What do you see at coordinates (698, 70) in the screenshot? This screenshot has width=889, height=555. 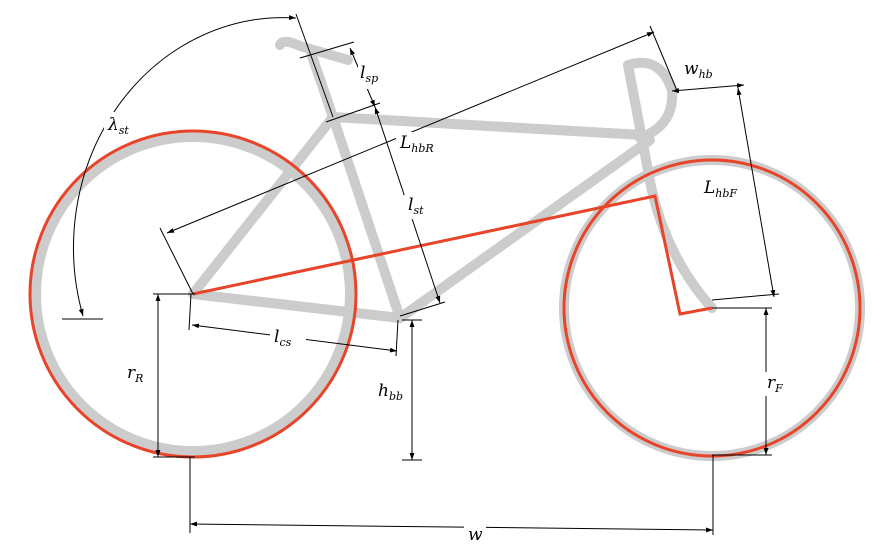 I see `label-w-hb: whb` at bounding box center [698, 70].